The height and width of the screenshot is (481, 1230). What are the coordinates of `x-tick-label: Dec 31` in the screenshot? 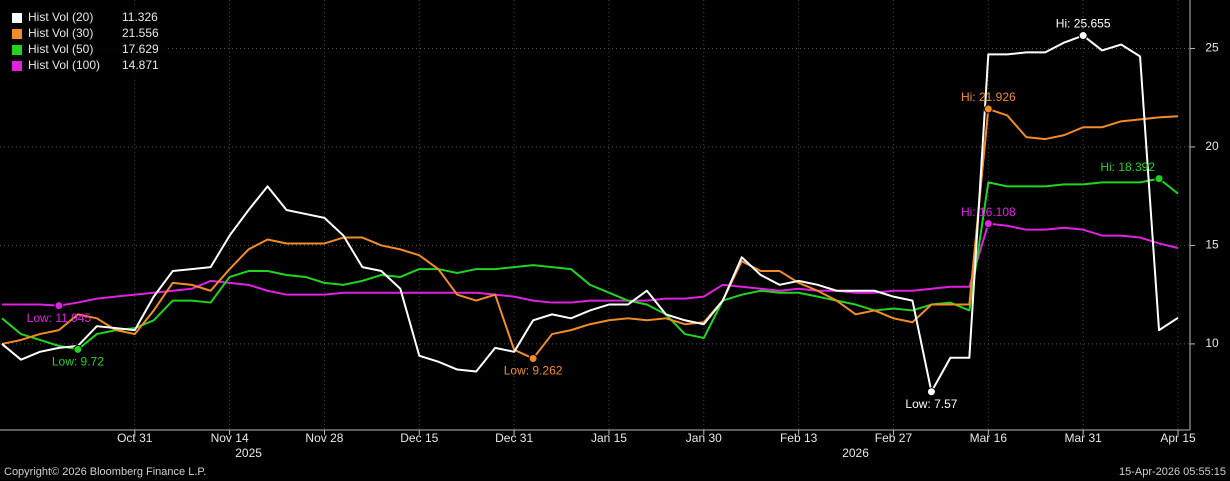 It's located at (514, 438).